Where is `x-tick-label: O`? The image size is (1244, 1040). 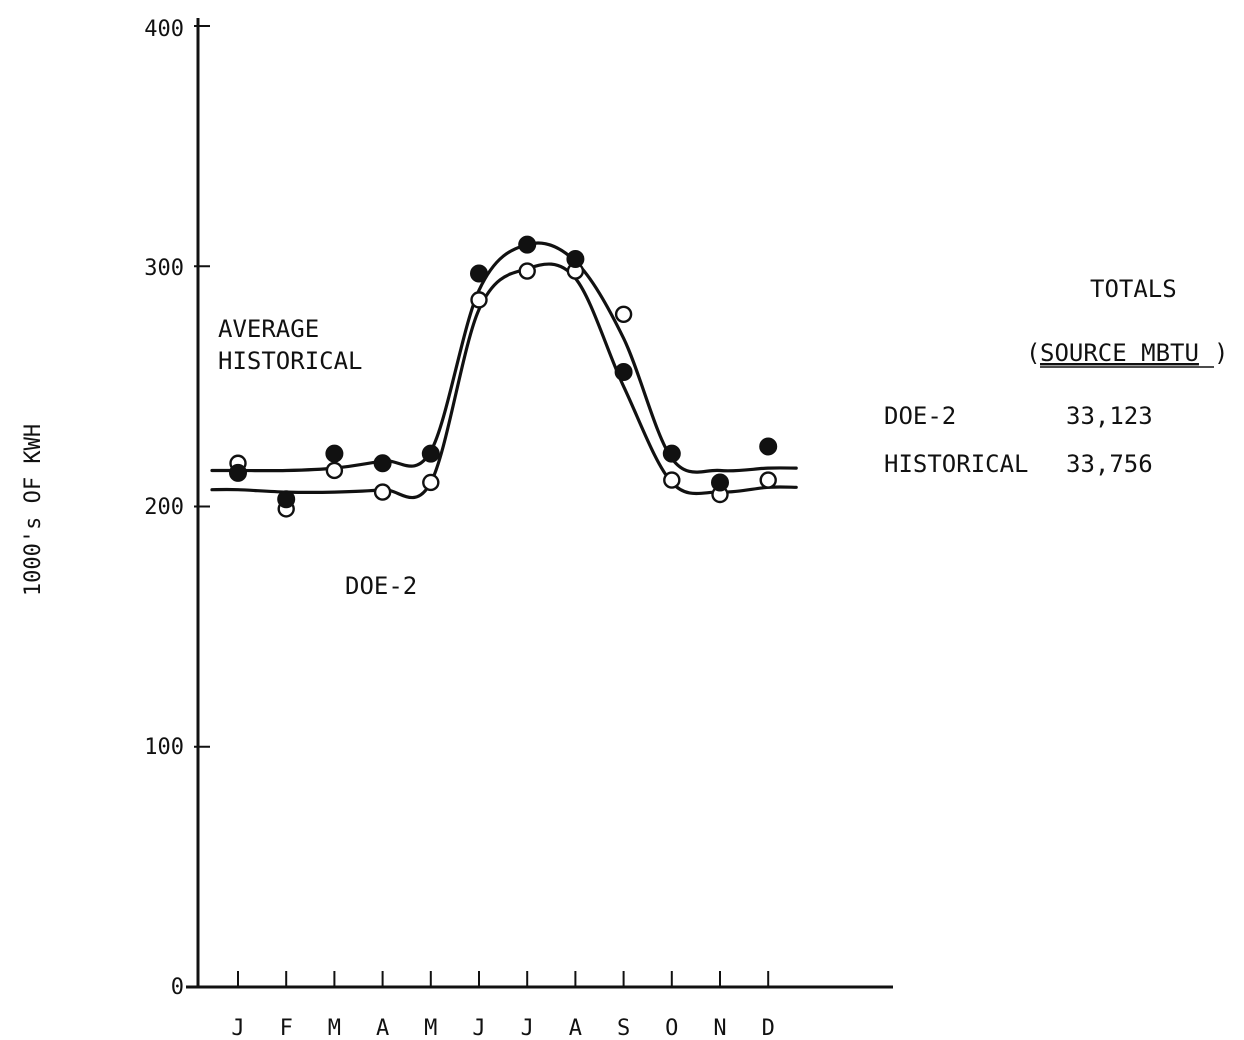 x-tick-label: O is located at coordinates (671, 1028).